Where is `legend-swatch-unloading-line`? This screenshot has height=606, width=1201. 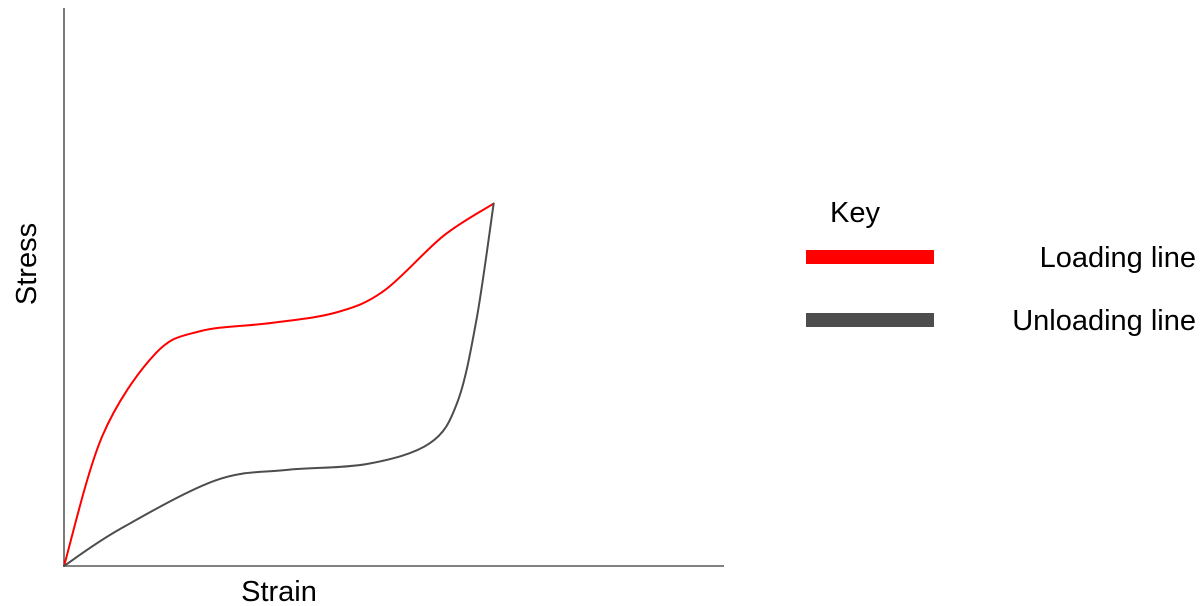
legend-swatch-unloading-line is located at coordinates (870, 320).